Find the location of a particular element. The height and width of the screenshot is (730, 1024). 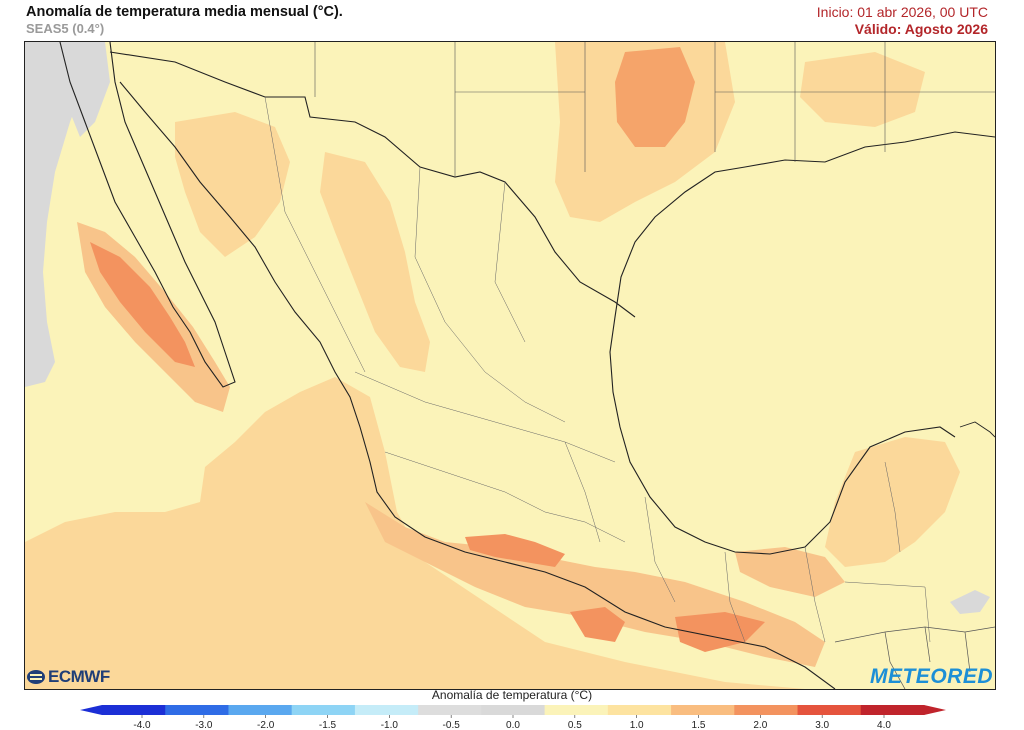

colorbar-tick-label: 1.5 is located at coordinates (699, 725).